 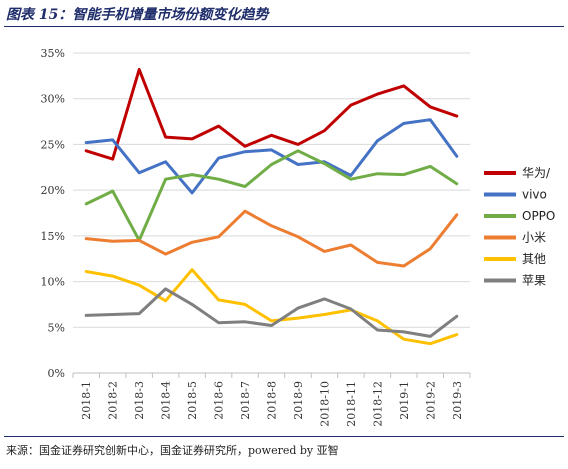 I want to click on x-tick-label: 2019-2, so click(x=430, y=400).